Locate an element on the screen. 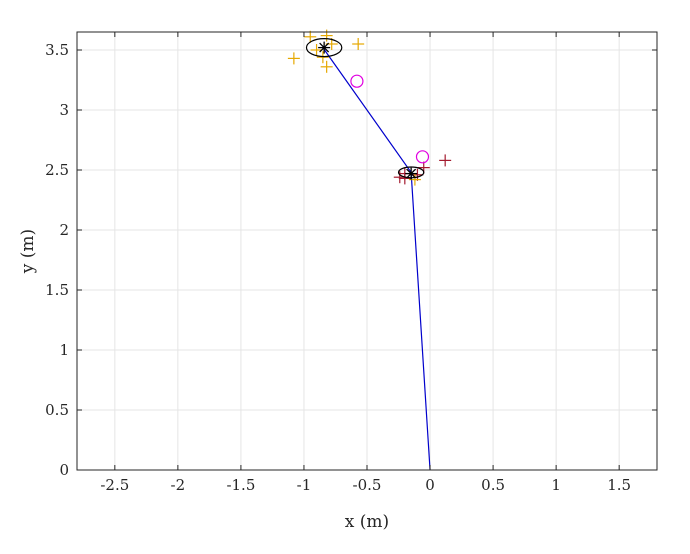 The height and width of the screenshot is (554, 690). y-tick-label: 3.5 is located at coordinates (57, 50).